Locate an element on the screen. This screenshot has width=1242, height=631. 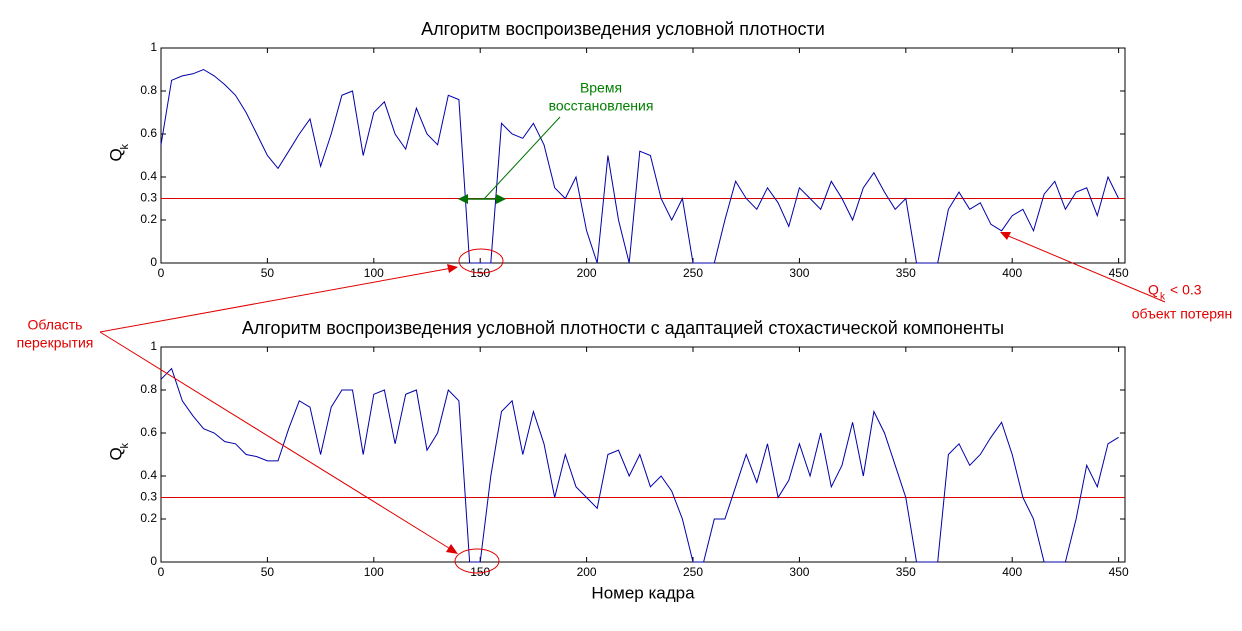
x-tick-label: 150 is located at coordinates (480, 572).